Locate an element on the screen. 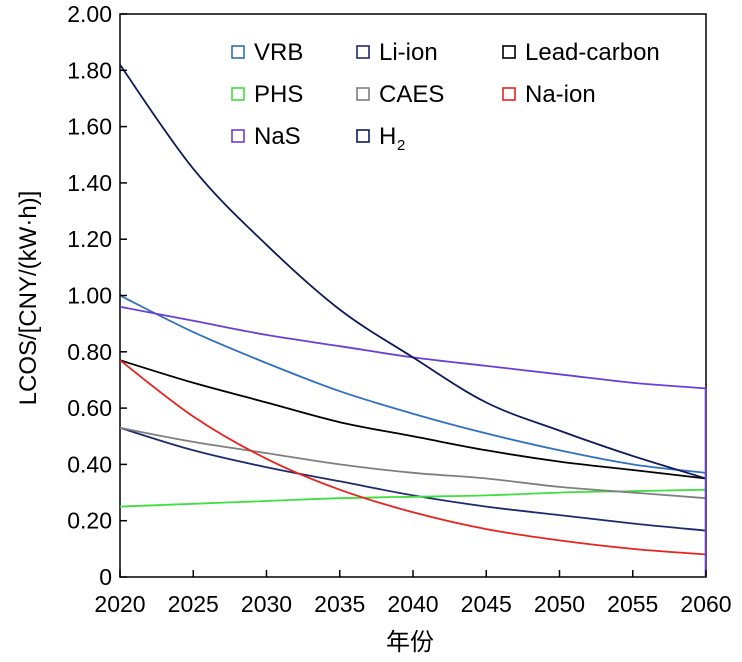 The height and width of the screenshot is (662, 742). y-tick-label: 0.80 is located at coordinates (89, 352).